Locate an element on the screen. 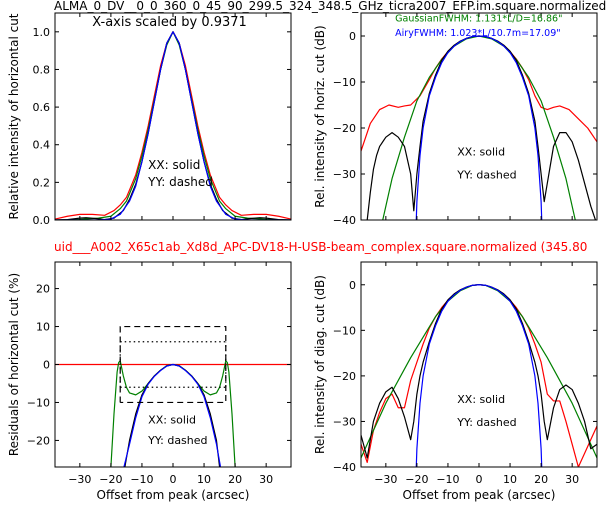 Image resolution: width=607 pixels, height=511 pixels. y-tick-label: 20 is located at coordinates (43, 289).